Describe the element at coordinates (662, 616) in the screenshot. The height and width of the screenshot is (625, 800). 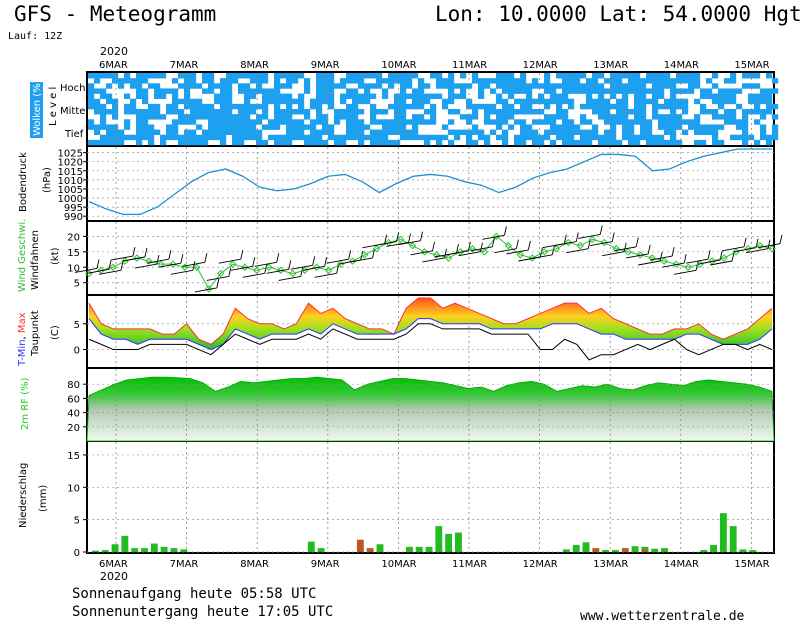
I see `website-link: www.wetterzentrale.de` at that location.